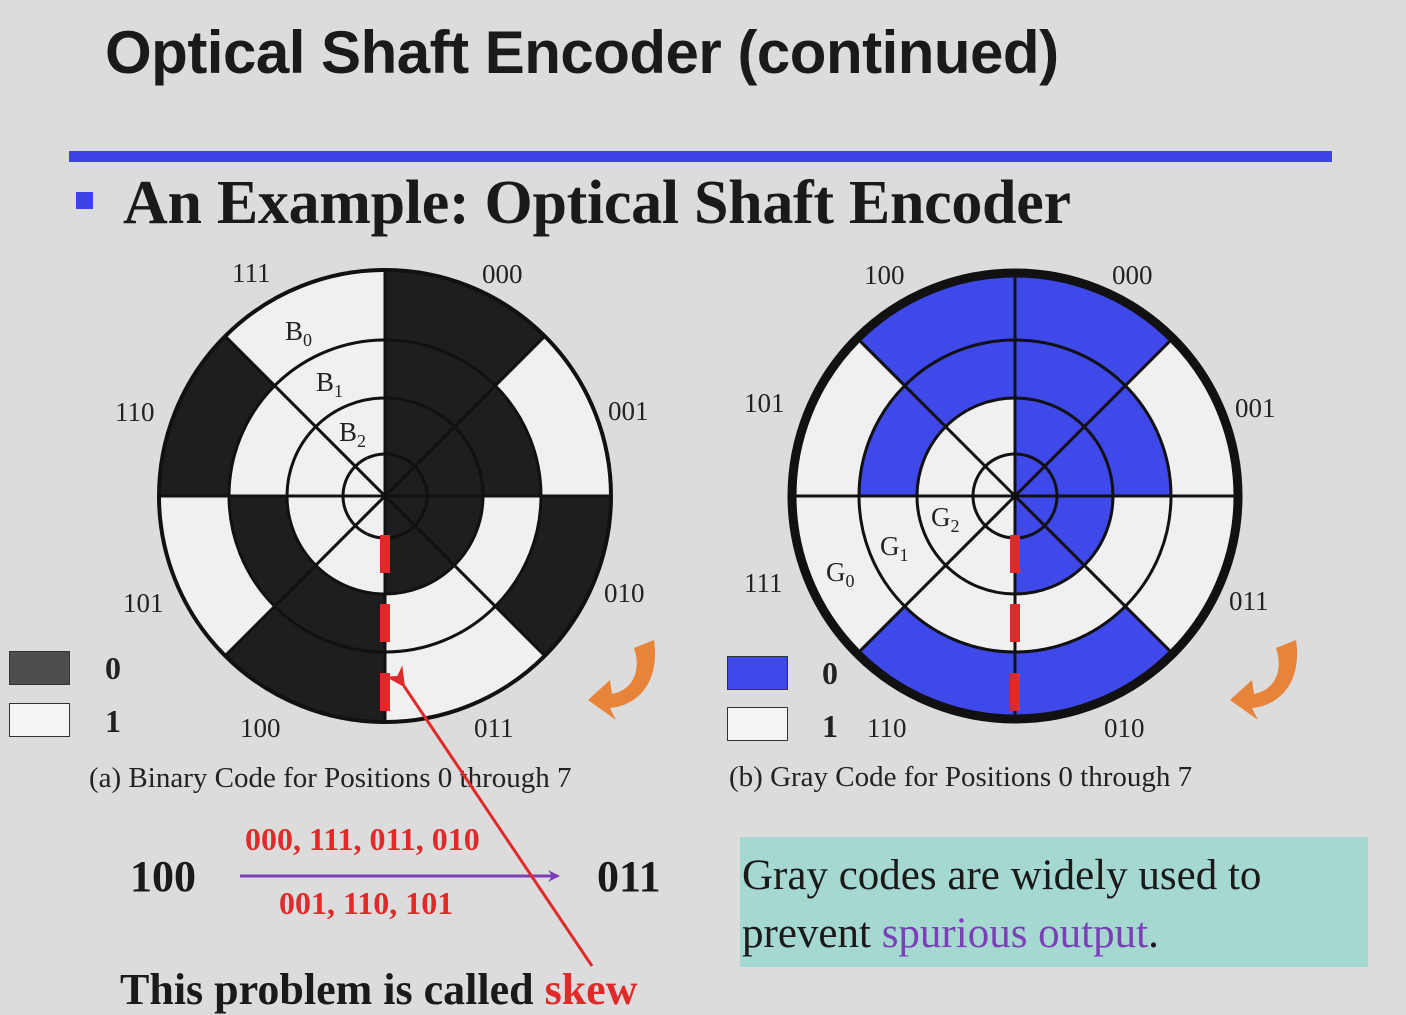 The width and height of the screenshot is (1406, 1015). Describe the element at coordinates (1132, 275) in the screenshot. I see `gray-pos-000: 000` at that location.